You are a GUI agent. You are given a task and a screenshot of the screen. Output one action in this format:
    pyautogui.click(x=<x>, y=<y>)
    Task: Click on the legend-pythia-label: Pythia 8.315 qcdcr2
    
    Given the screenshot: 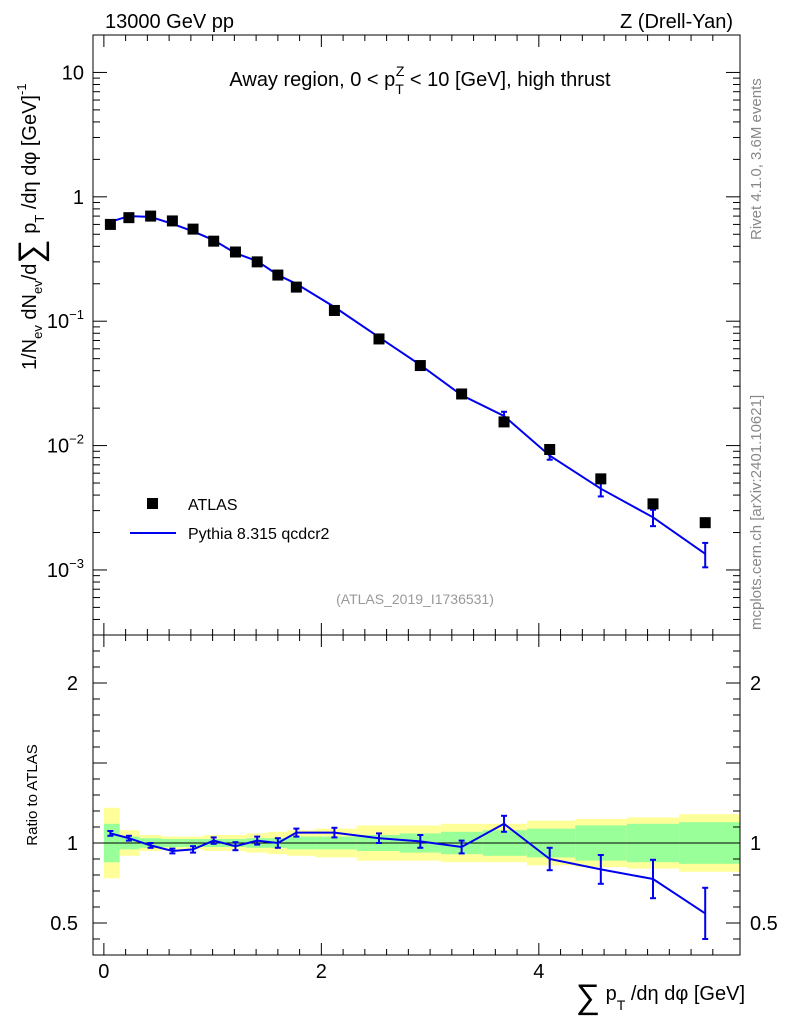 What is the action you would take?
    pyautogui.click(x=259, y=534)
    